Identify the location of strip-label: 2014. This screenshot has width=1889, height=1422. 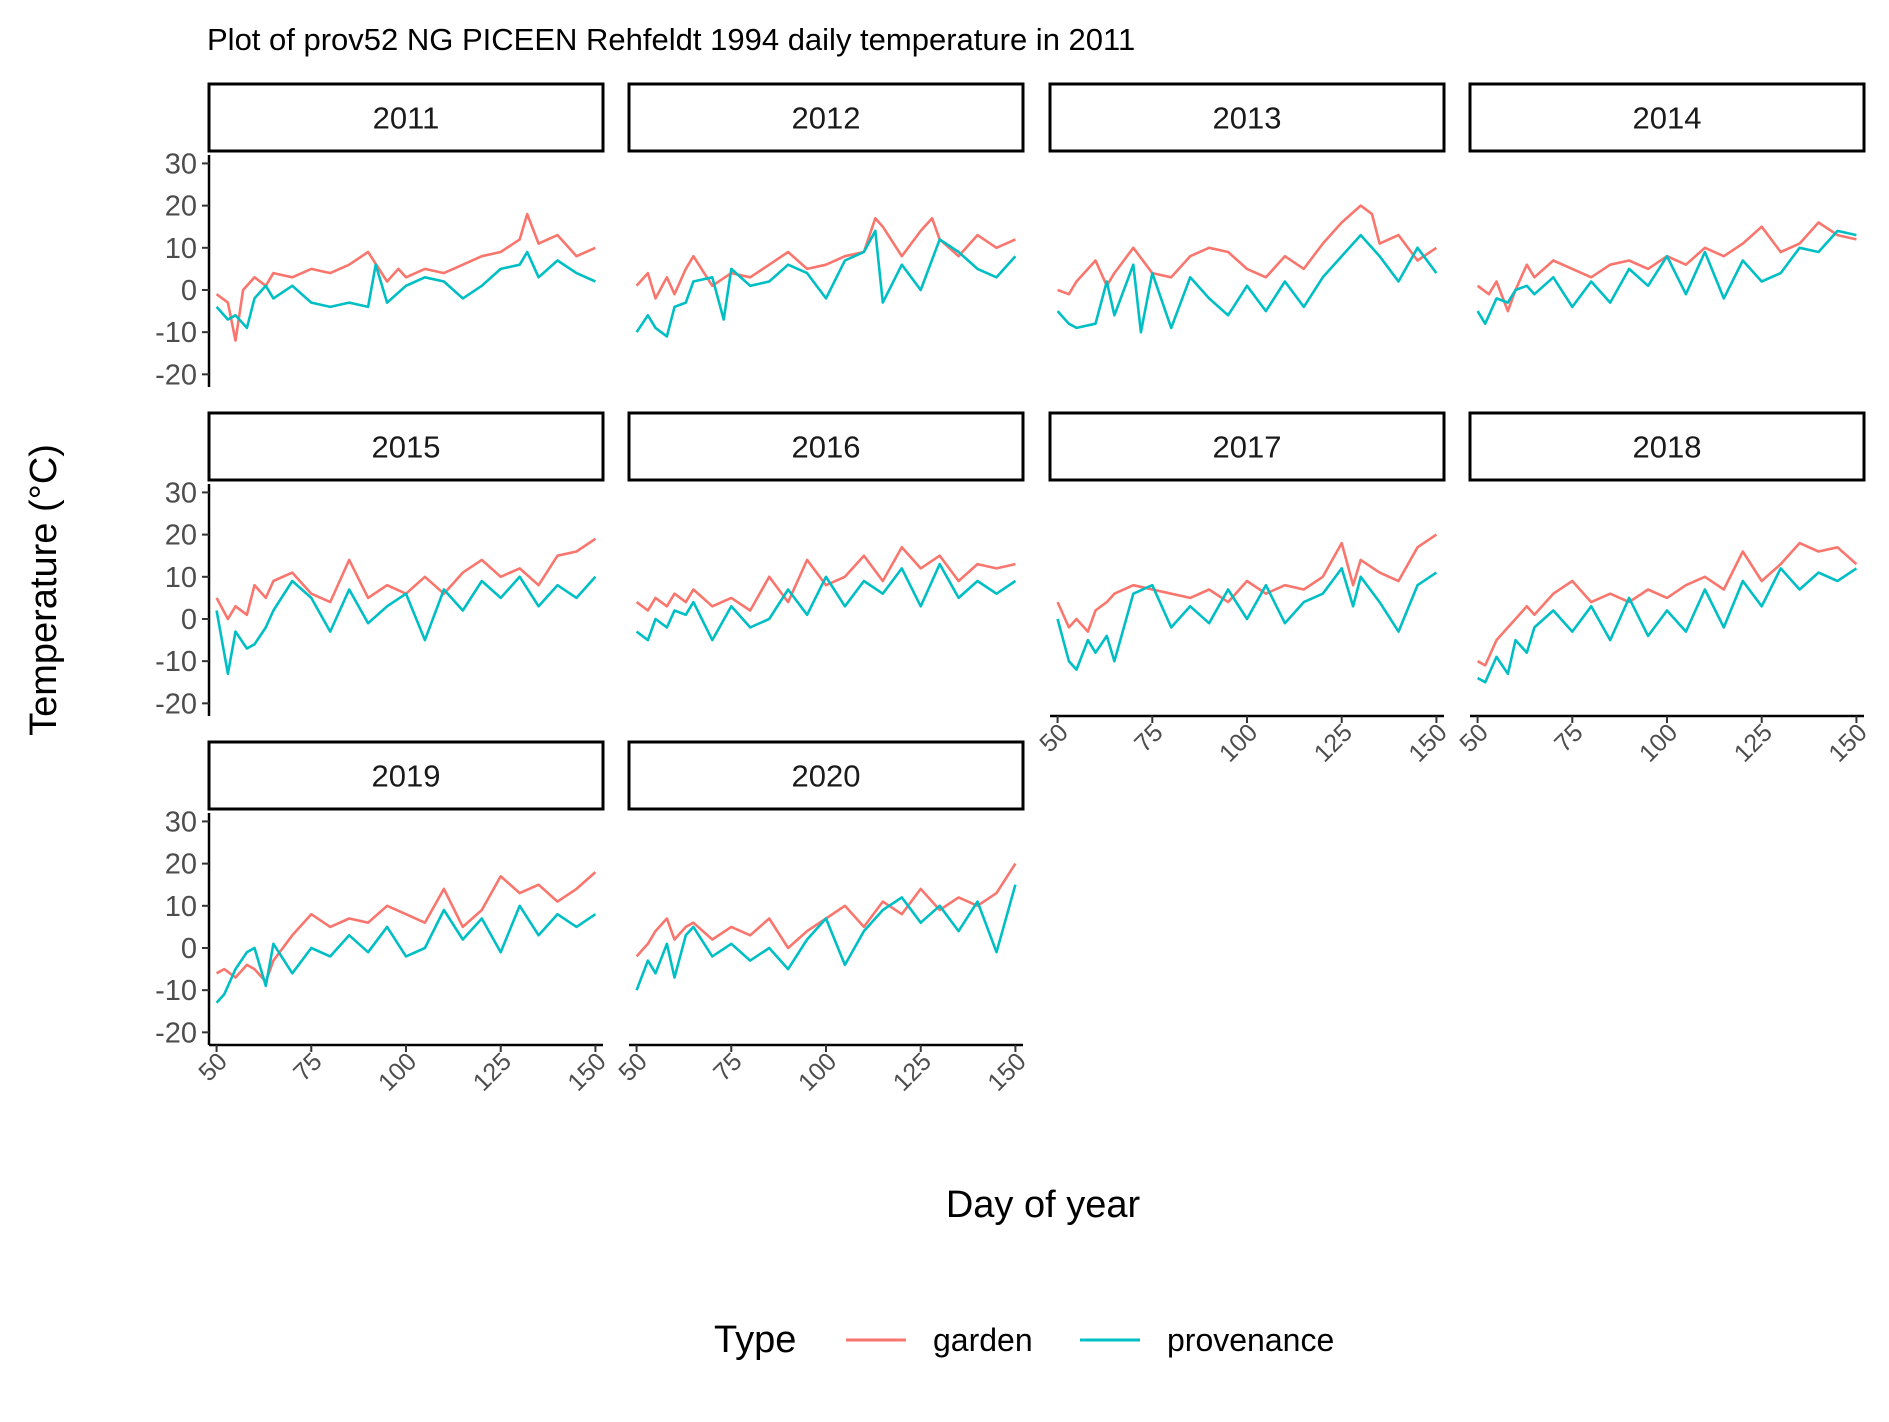
(1667, 118).